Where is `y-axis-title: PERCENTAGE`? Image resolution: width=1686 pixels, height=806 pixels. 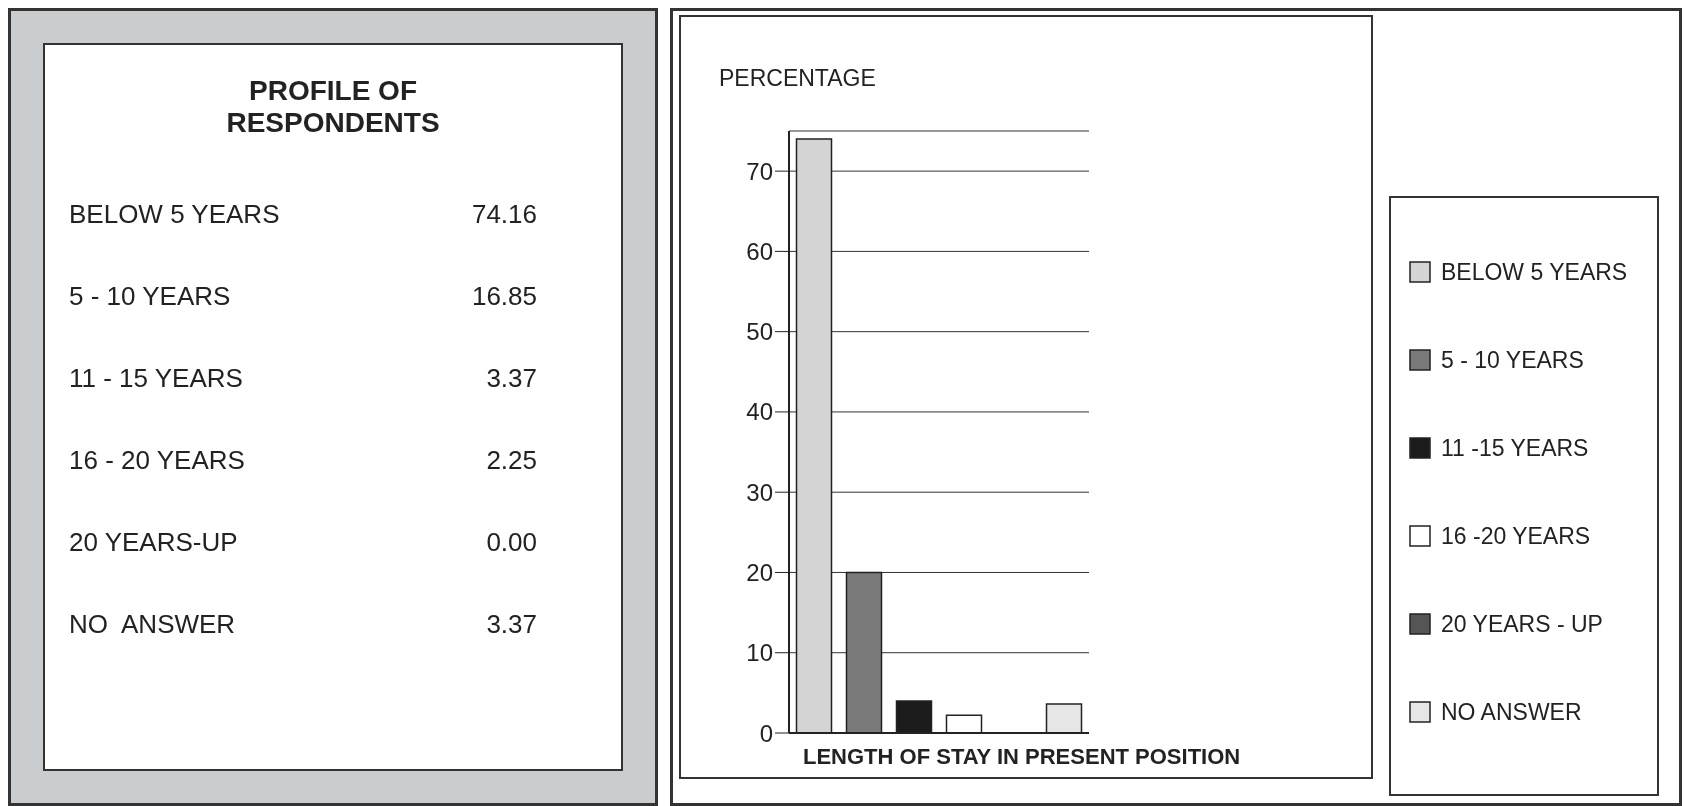 y-axis-title: PERCENTAGE is located at coordinates (797, 78).